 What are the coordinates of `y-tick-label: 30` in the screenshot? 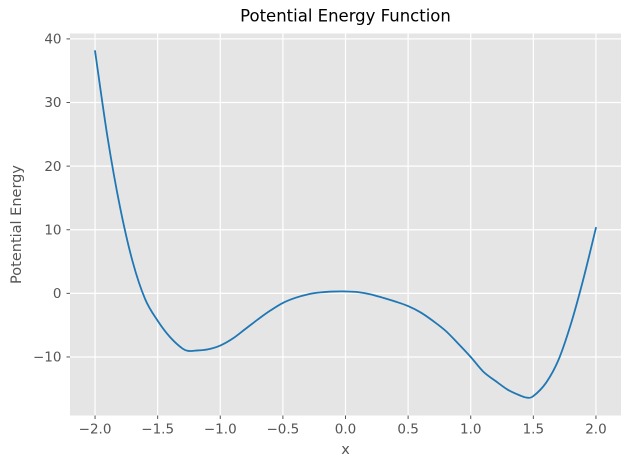 It's located at (52, 103).